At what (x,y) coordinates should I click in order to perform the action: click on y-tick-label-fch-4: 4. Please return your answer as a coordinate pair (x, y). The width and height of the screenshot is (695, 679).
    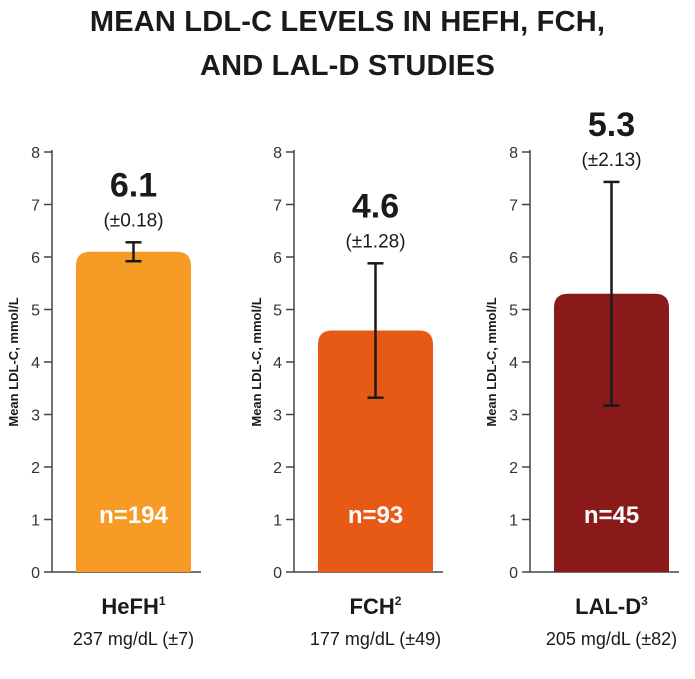
    Looking at the image, I should click on (277, 363).